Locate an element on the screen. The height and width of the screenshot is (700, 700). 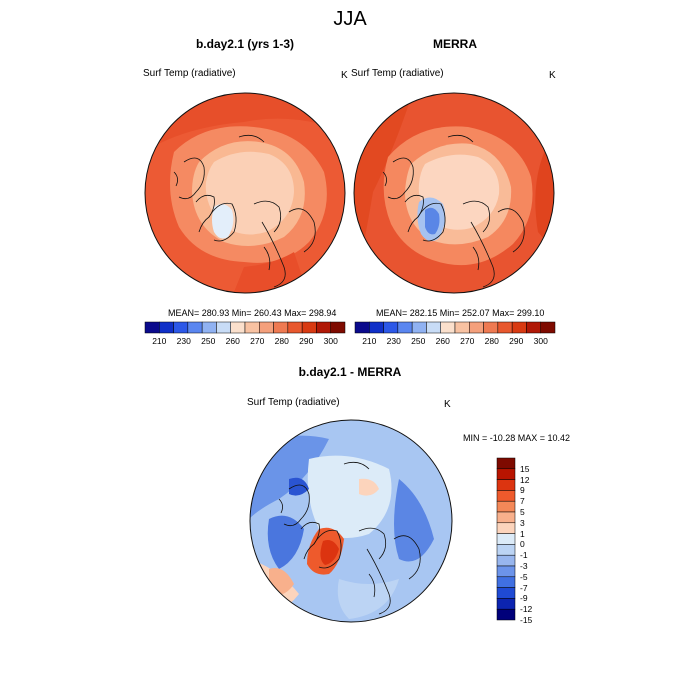
right-variable-label: Surf Temp (radiative) is located at coordinates (397, 73).